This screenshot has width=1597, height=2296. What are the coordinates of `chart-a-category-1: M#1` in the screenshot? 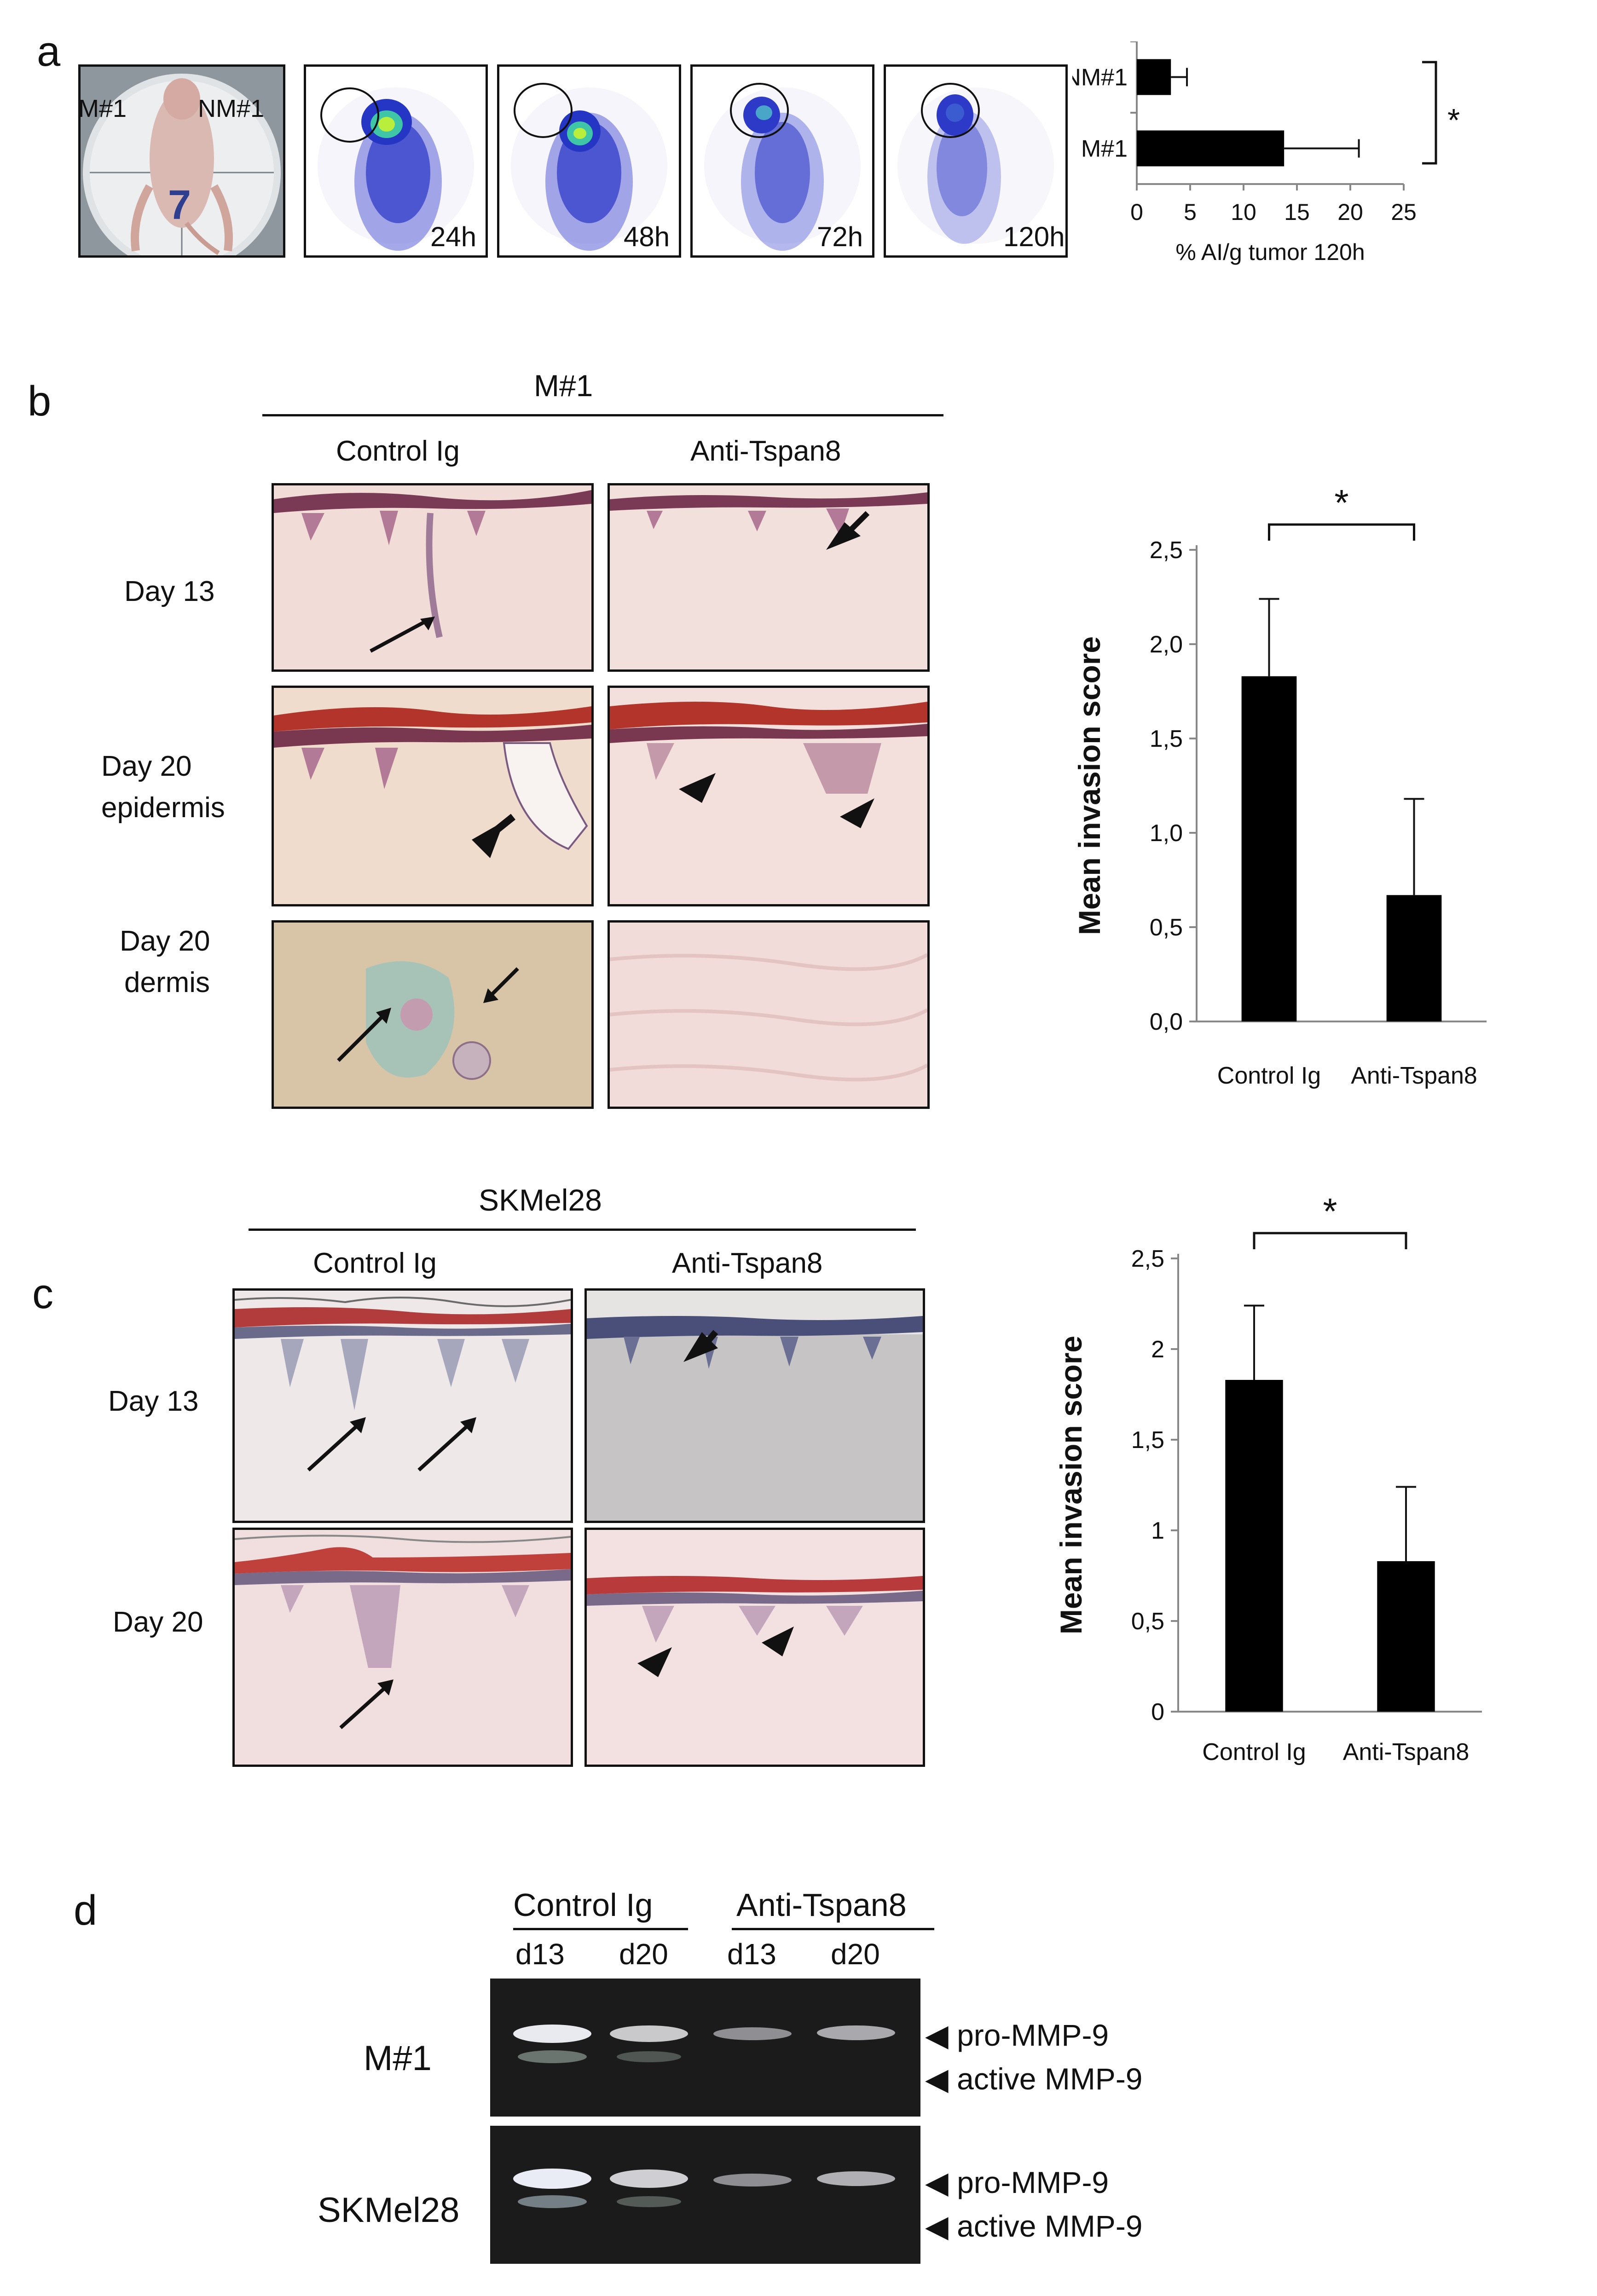 It's located at (1104, 149).